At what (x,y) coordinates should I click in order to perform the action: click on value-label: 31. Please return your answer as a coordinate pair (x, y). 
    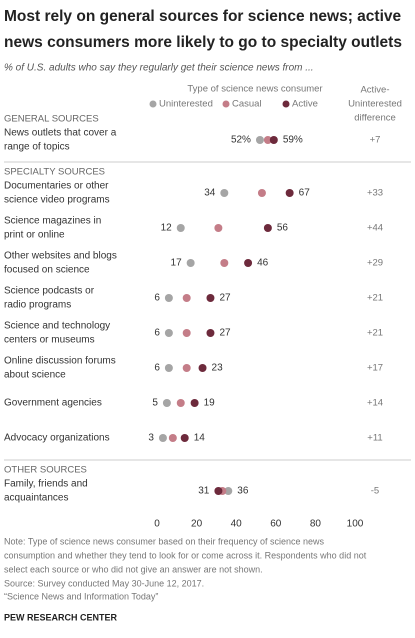
    Looking at the image, I should click on (204, 491).